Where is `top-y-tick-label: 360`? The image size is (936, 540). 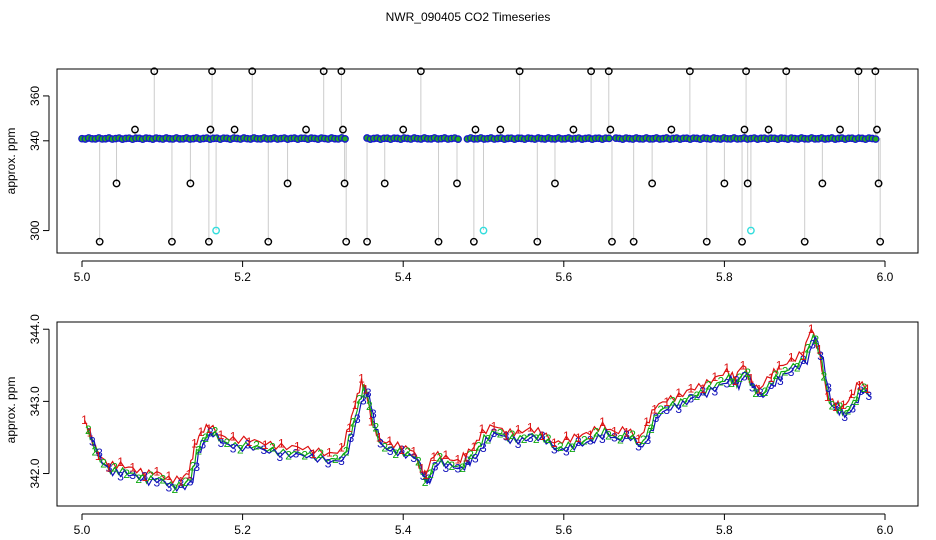 top-y-tick-label: 360 is located at coordinates (35, 96).